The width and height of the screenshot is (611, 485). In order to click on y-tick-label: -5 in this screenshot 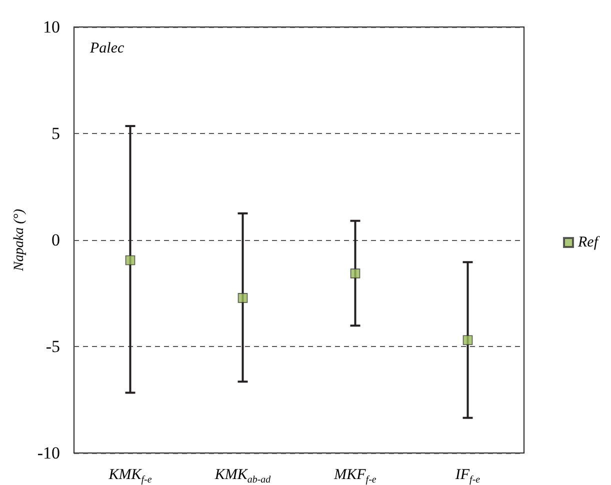, I will do `click(53, 346)`.